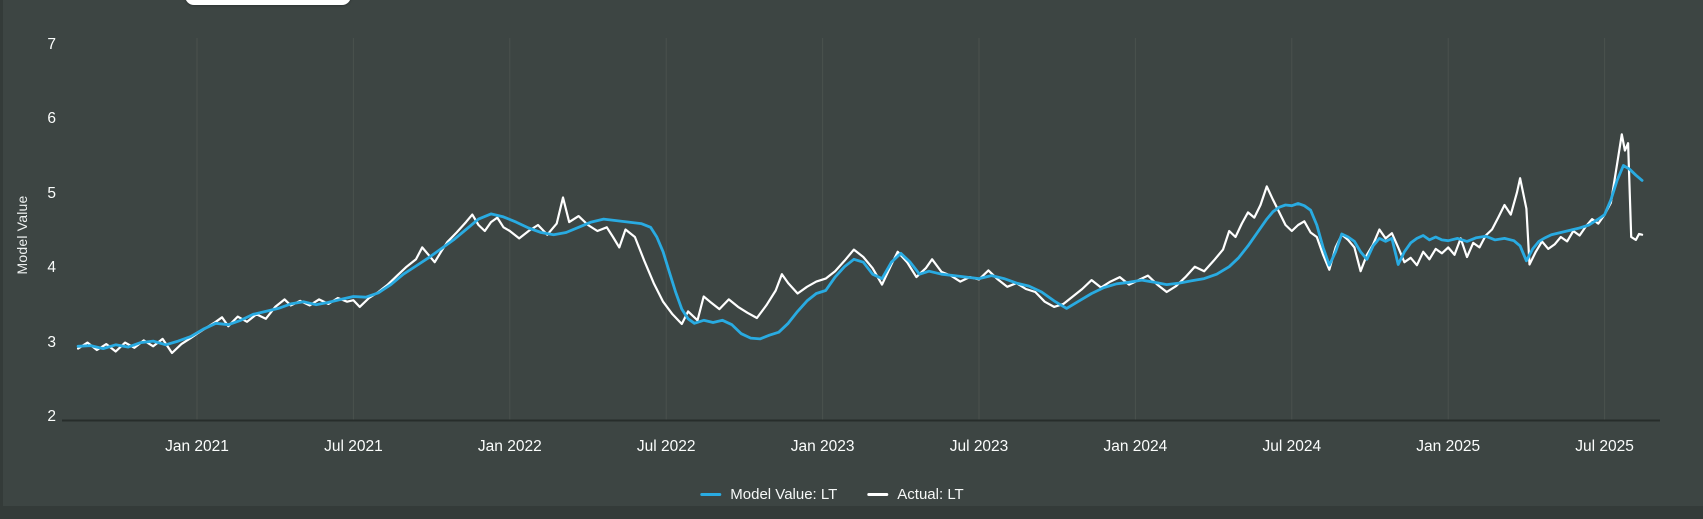 The width and height of the screenshot is (1703, 519). What do you see at coordinates (666, 446) in the screenshot?
I see `x-tick-label: Jul 2022` at bounding box center [666, 446].